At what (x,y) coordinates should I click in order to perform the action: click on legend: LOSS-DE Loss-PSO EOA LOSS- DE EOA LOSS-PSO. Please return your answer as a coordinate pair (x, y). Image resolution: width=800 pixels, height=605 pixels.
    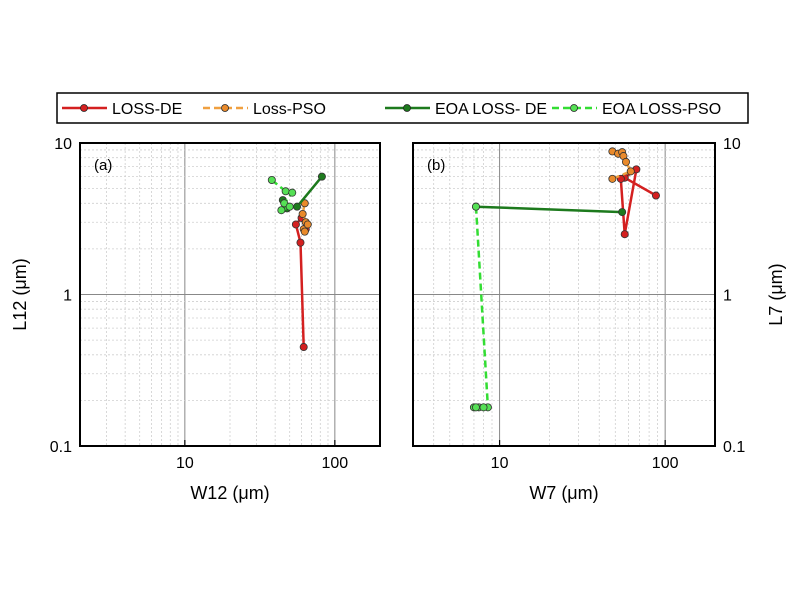
    Looking at the image, I should click on (402, 108).